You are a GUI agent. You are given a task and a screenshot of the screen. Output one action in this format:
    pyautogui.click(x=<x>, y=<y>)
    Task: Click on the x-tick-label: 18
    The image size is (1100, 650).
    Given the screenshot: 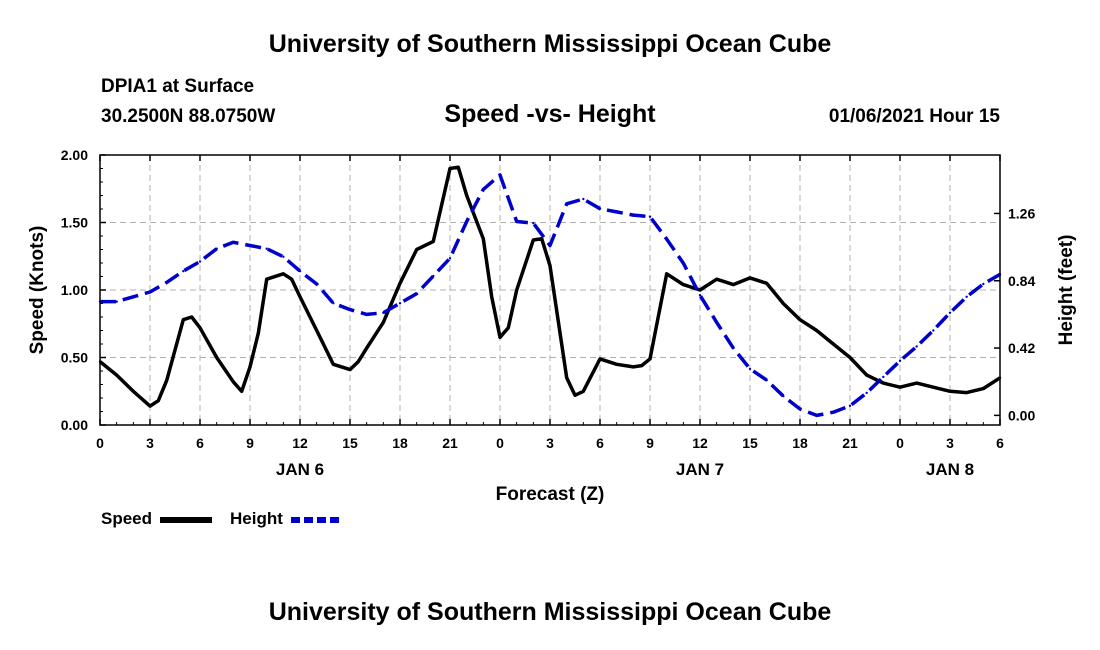 What is the action you would take?
    pyautogui.click(x=800, y=443)
    